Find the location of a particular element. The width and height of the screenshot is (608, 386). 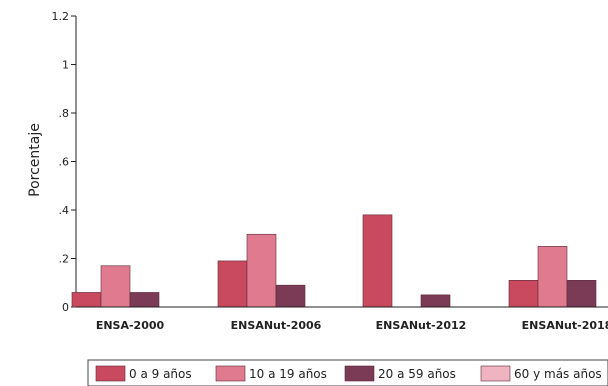

y-tick-label: .8 is located at coordinates (64, 113).